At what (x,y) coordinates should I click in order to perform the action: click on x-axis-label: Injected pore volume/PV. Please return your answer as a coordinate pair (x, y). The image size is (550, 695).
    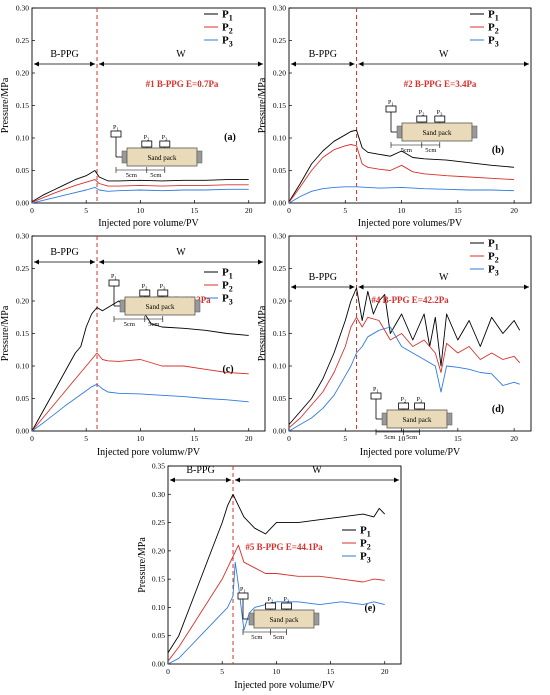
    Looking at the image, I should click on (148, 223).